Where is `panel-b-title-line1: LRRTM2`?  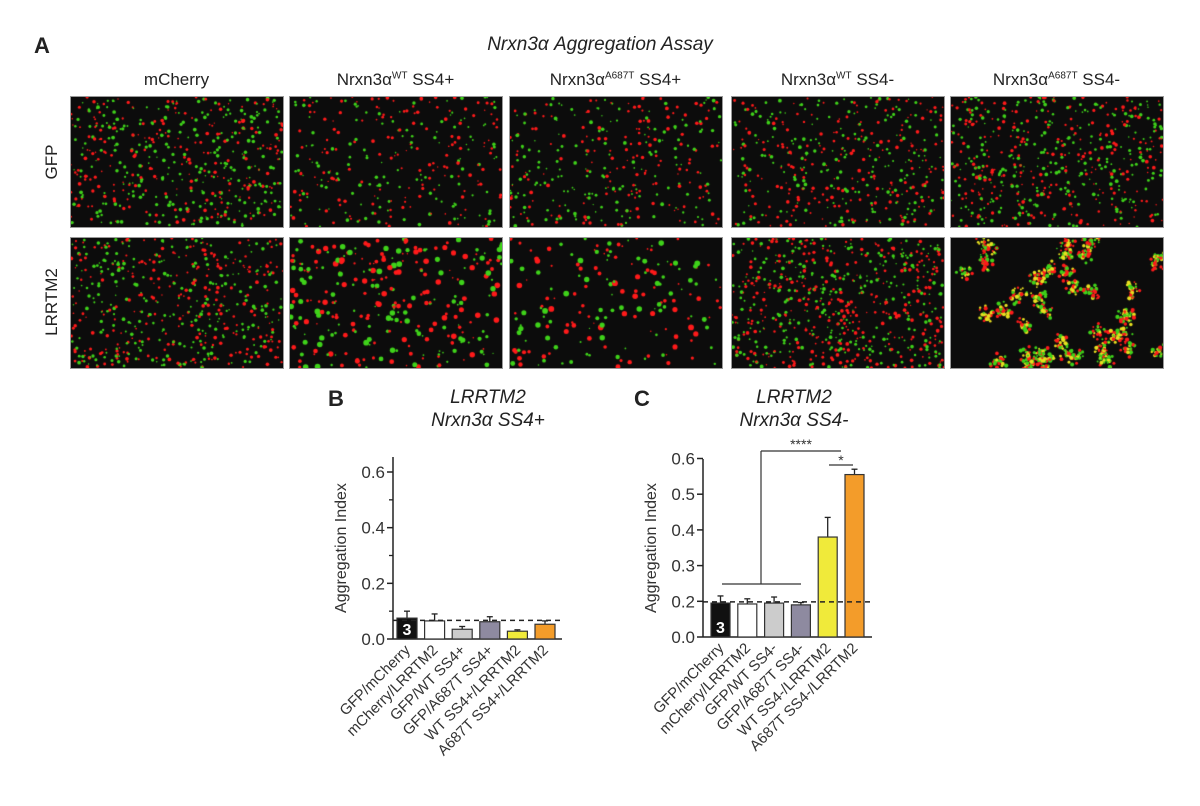
panel-b-title-line1: LRRTM2 is located at coordinates (488, 397).